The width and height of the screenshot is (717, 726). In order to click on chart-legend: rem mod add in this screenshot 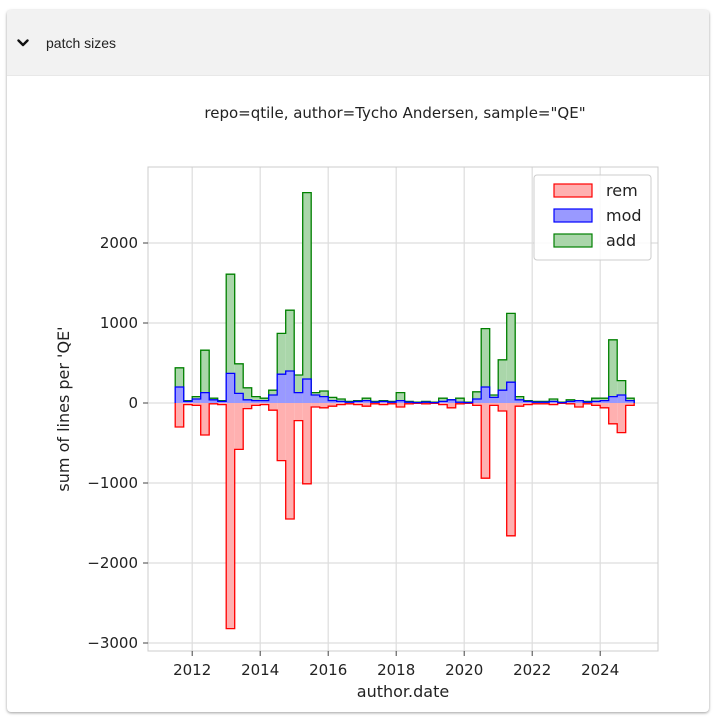, I will do `click(592, 217)`.